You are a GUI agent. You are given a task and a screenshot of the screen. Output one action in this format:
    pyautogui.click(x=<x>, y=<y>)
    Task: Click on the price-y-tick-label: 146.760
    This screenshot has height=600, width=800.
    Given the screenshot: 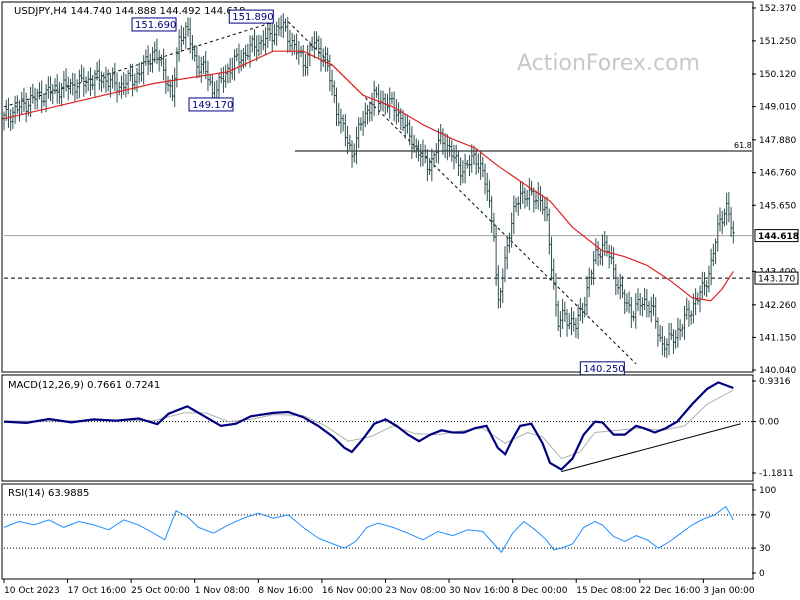 What is the action you would take?
    pyautogui.click(x=777, y=174)
    